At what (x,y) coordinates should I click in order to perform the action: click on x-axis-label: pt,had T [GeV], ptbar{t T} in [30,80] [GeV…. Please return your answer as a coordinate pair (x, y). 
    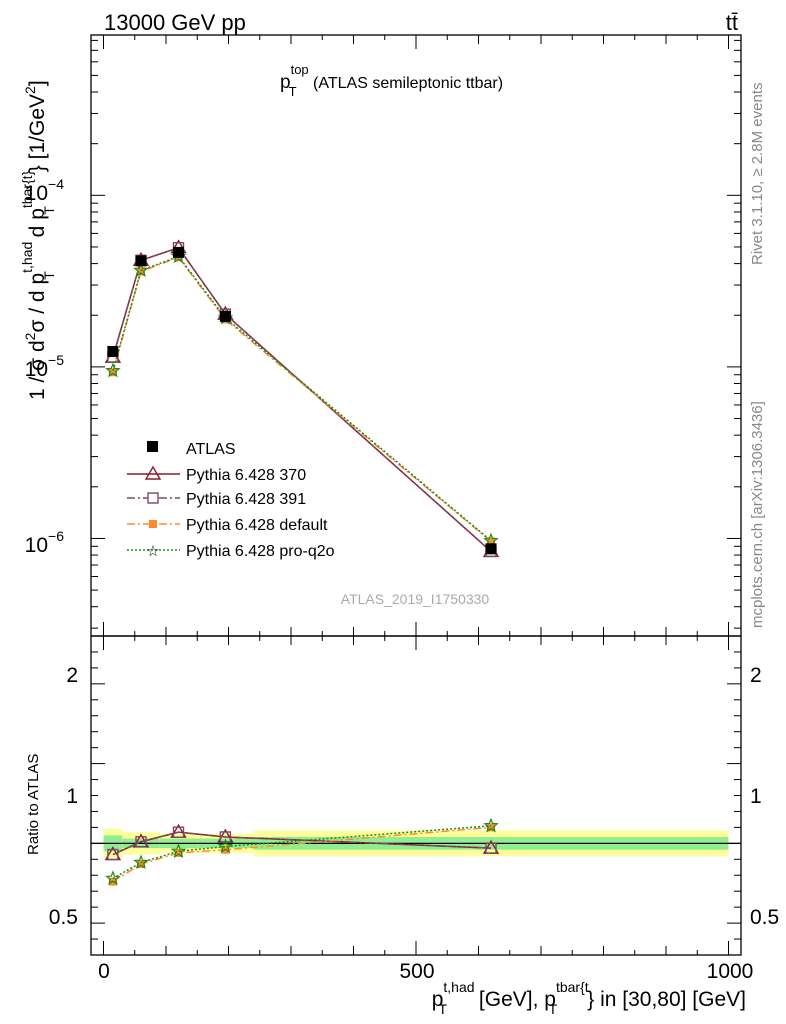
    Looking at the image, I should click on (589, 998).